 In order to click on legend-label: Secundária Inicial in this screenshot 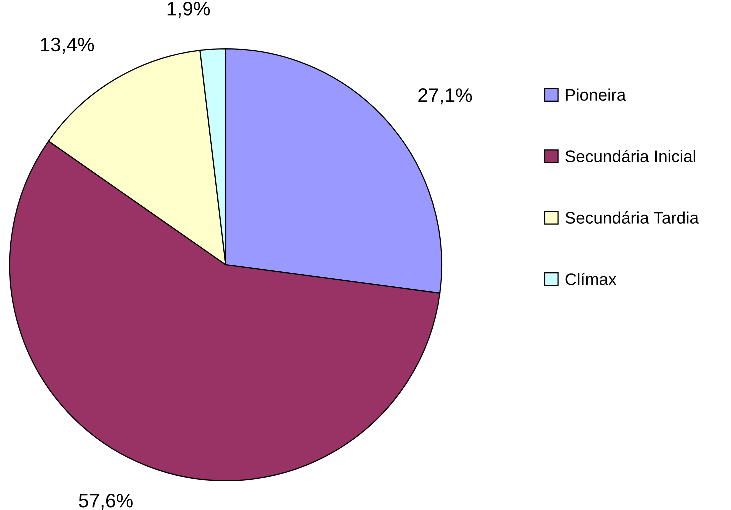, I will do `click(631, 156)`.